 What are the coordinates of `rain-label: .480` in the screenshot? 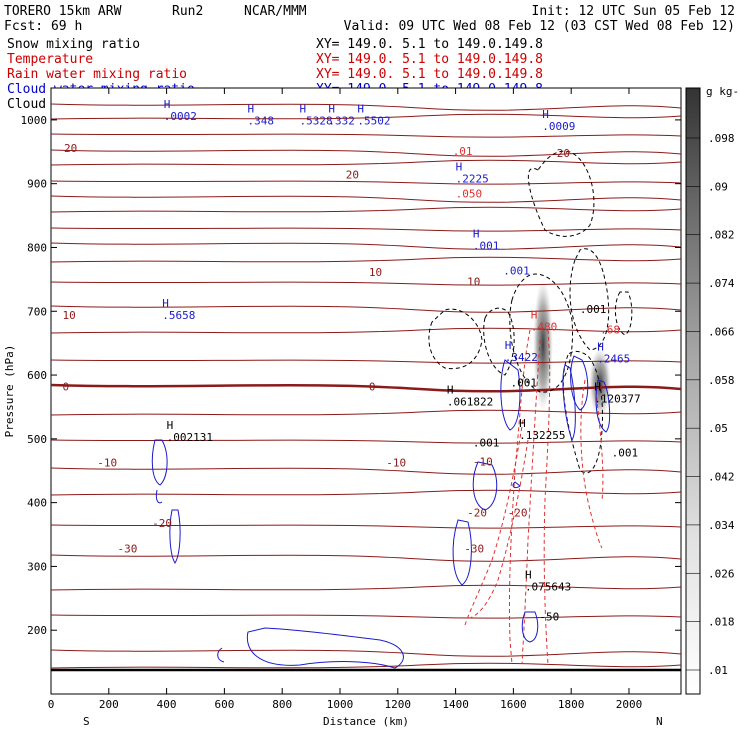 It's located at (544, 326).